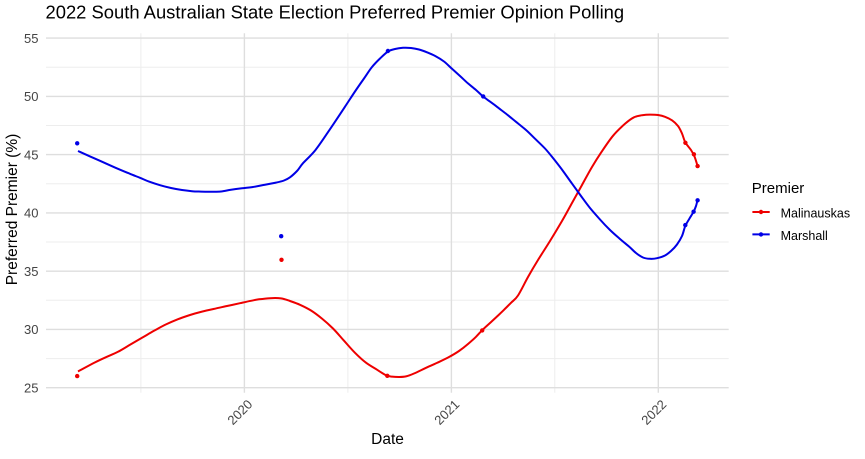  What do you see at coordinates (12, 210) in the screenshot?
I see `svg-text: Preferred Premier (%)` at bounding box center [12, 210].